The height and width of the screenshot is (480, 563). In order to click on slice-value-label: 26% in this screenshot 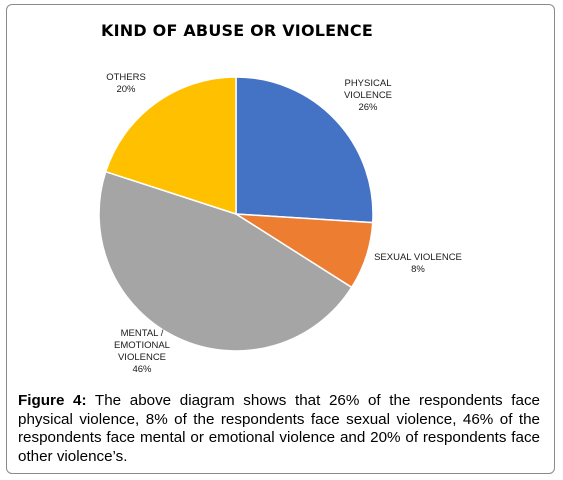, I will do `click(368, 107)`.